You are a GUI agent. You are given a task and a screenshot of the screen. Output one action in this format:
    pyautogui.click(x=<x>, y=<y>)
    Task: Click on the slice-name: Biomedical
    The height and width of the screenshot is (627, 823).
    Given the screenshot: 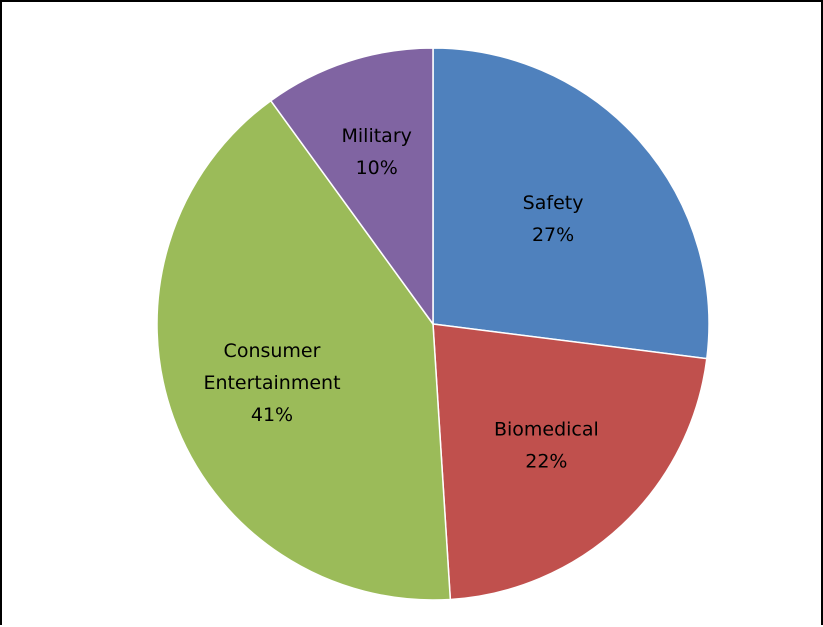 What is the action you would take?
    pyautogui.click(x=546, y=430)
    